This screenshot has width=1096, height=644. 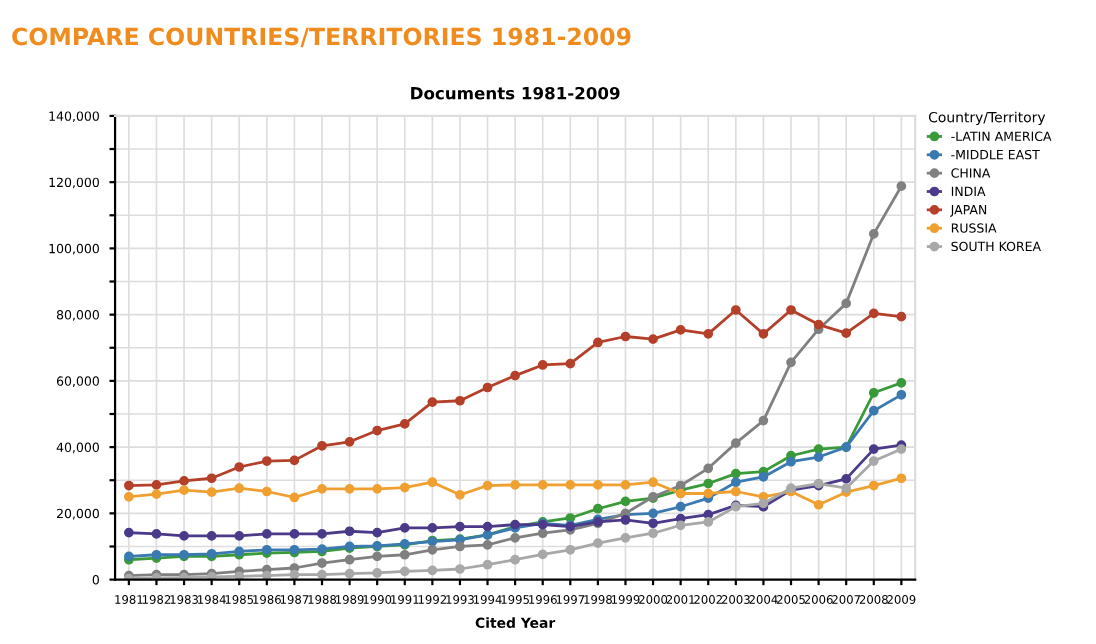 What do you see at coordinates (321, 37) in the screenshot?
I see `chart-title: COMPARE COUNTRIES/TERRITORIES 1981-2009` at bounding box center [321, 37].